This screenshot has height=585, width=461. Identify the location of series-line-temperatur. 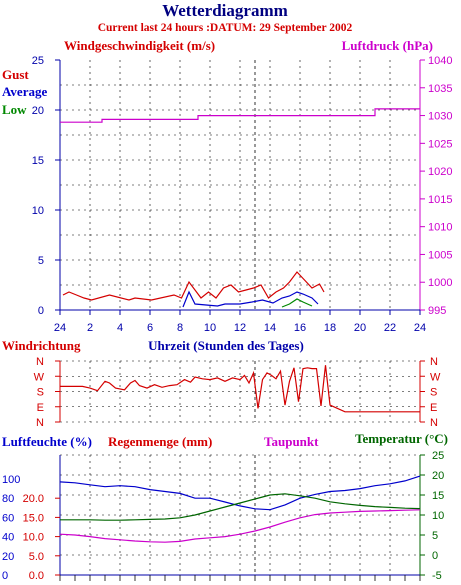
(240, 507).